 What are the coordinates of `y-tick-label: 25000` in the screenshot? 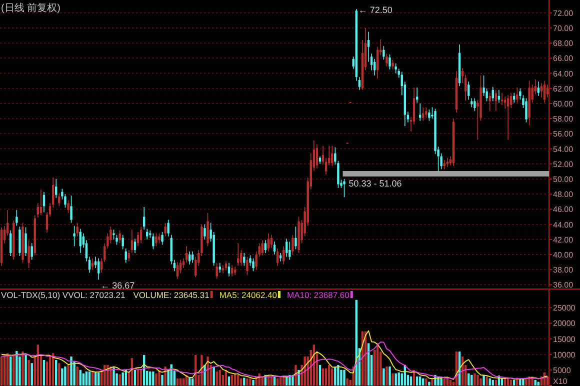 It's located at (564, 308).